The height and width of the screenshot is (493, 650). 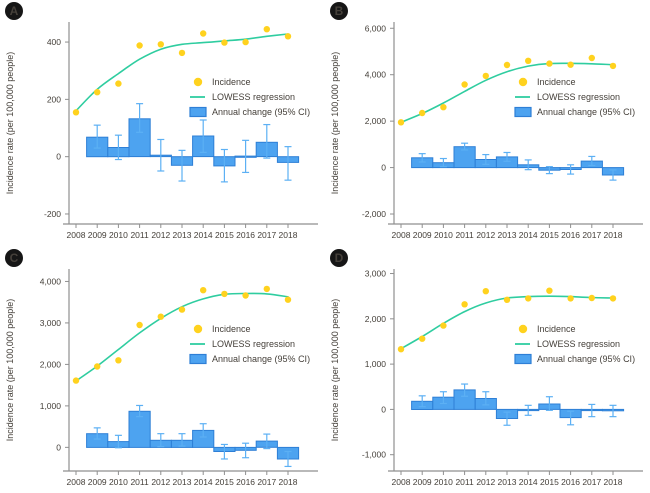 What do you see at coordinates (339, 258) in the screenshot?
I see `panel-label-badge: D` at bounding box center [339, 258].